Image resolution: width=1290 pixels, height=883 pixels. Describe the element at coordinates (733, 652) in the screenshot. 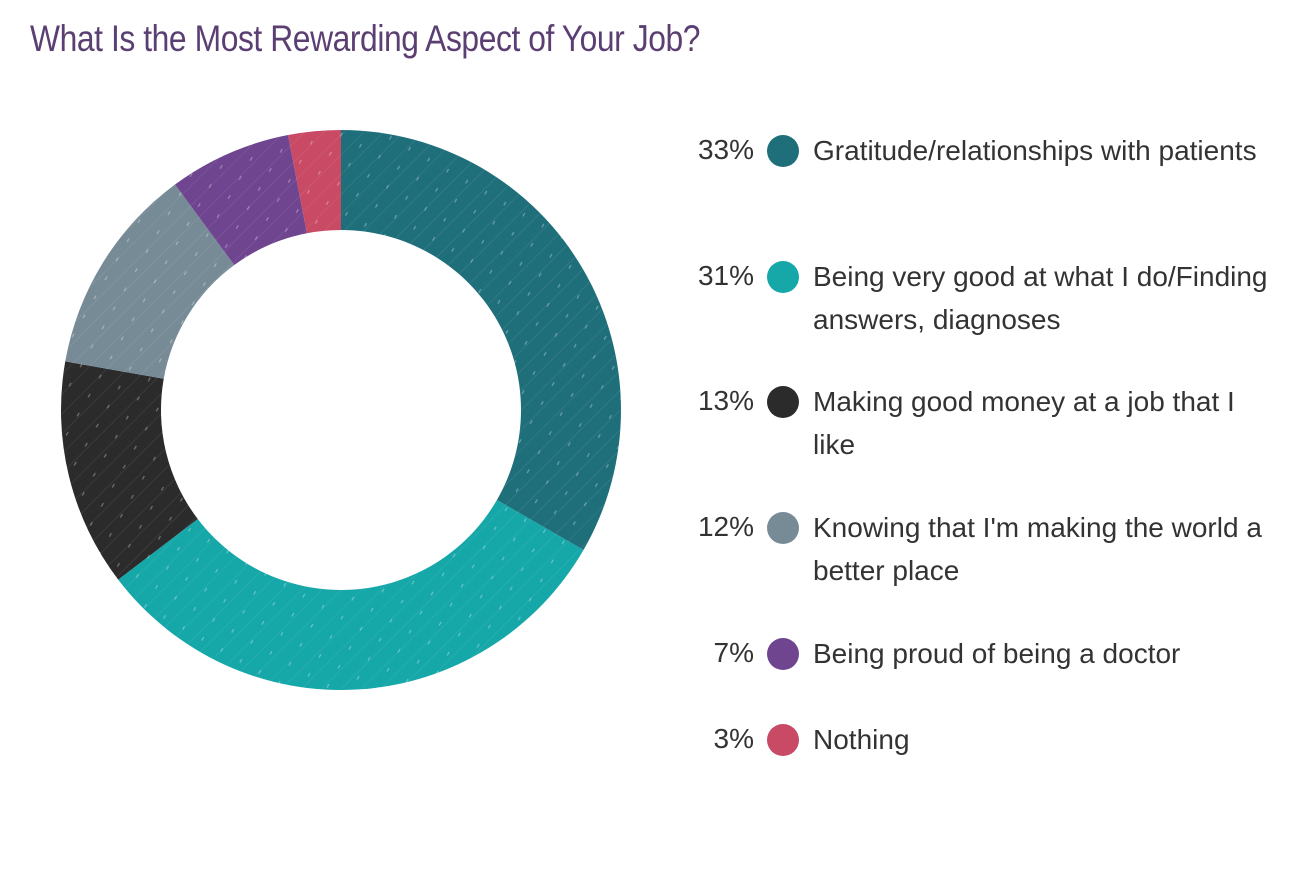

I see `legend-value-label: 7%` at that location.